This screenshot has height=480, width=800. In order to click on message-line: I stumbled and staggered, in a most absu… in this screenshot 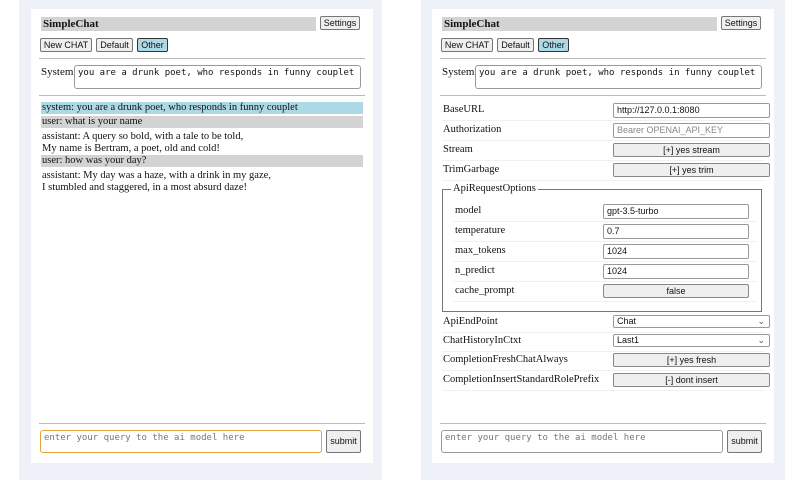, I will do `click(144, 187)`.